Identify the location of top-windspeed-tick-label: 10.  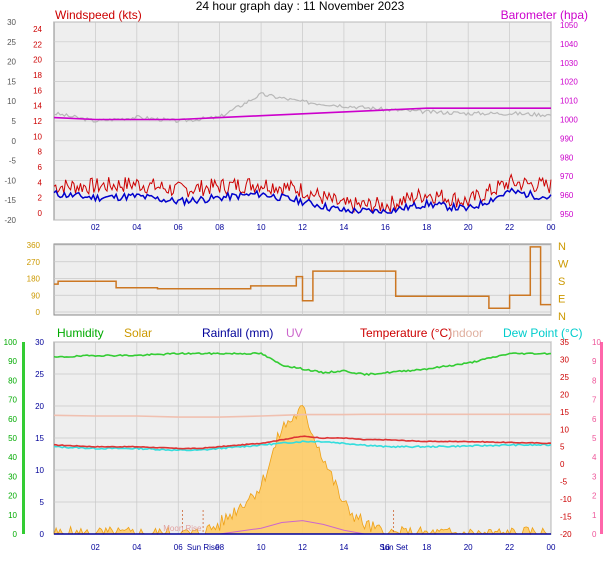
(37, 136).